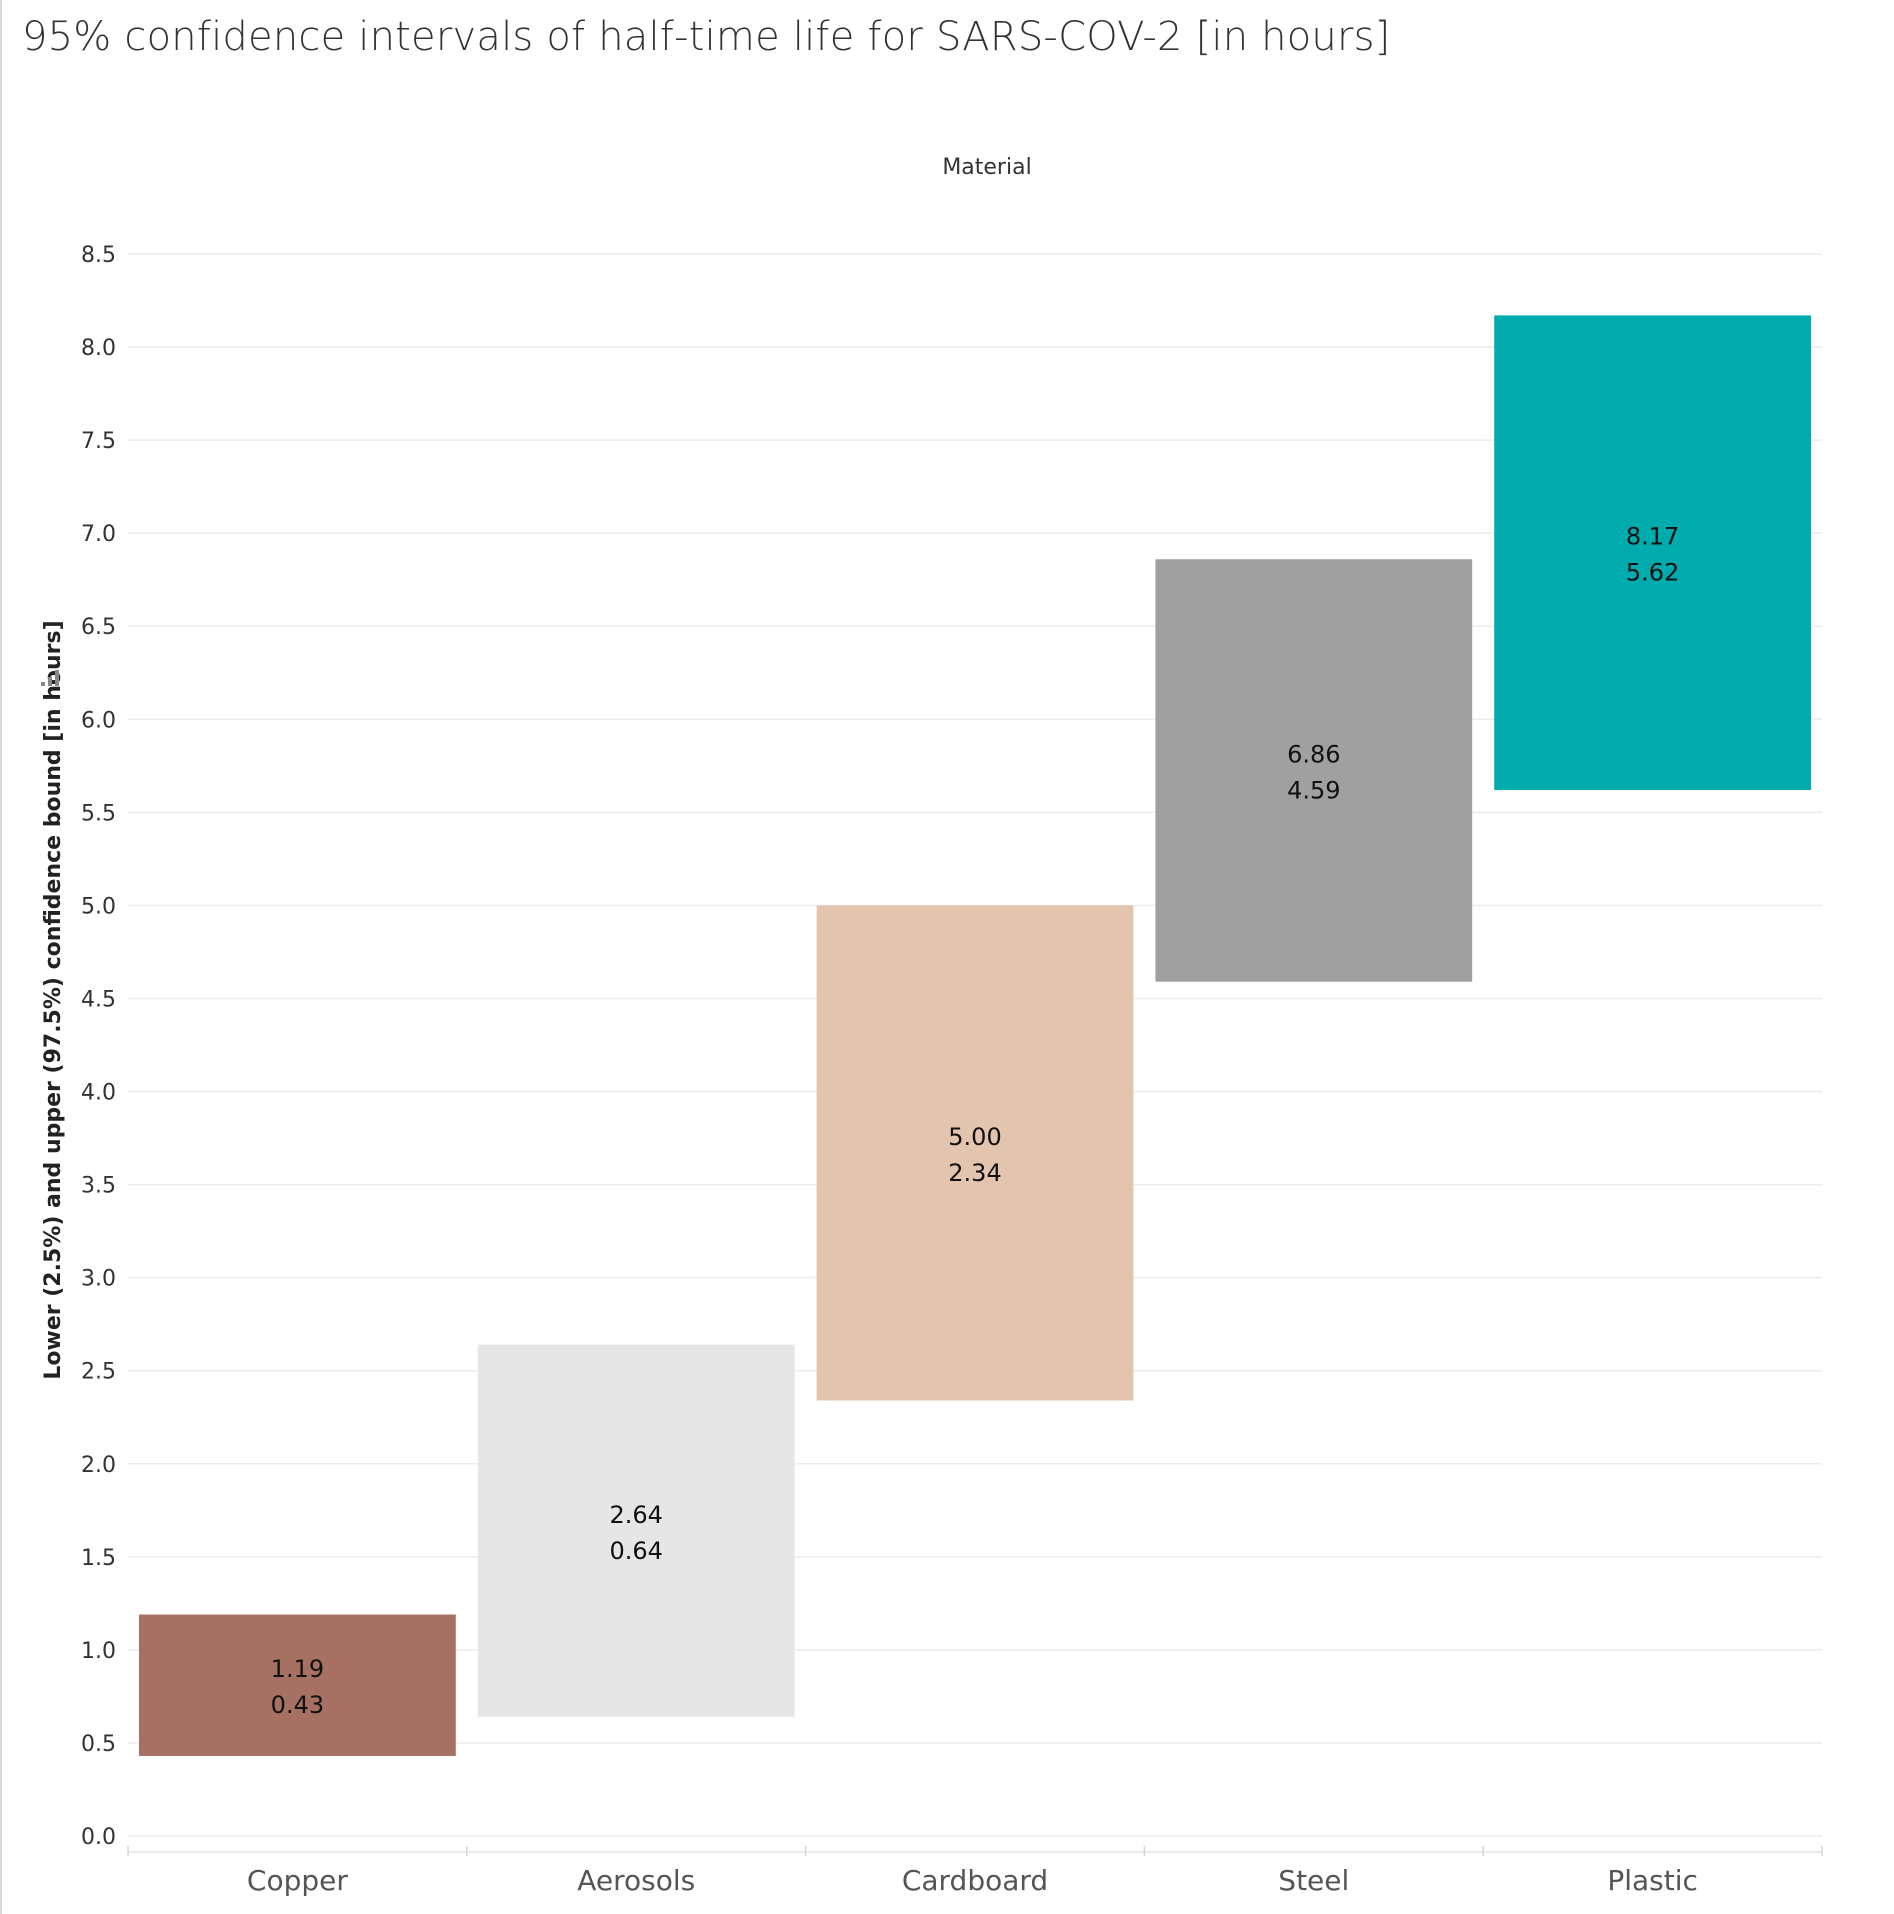 The height and width of the screenshot is (1914, 1894). I want to click on x-axis-title: Material, so click(986, 167).